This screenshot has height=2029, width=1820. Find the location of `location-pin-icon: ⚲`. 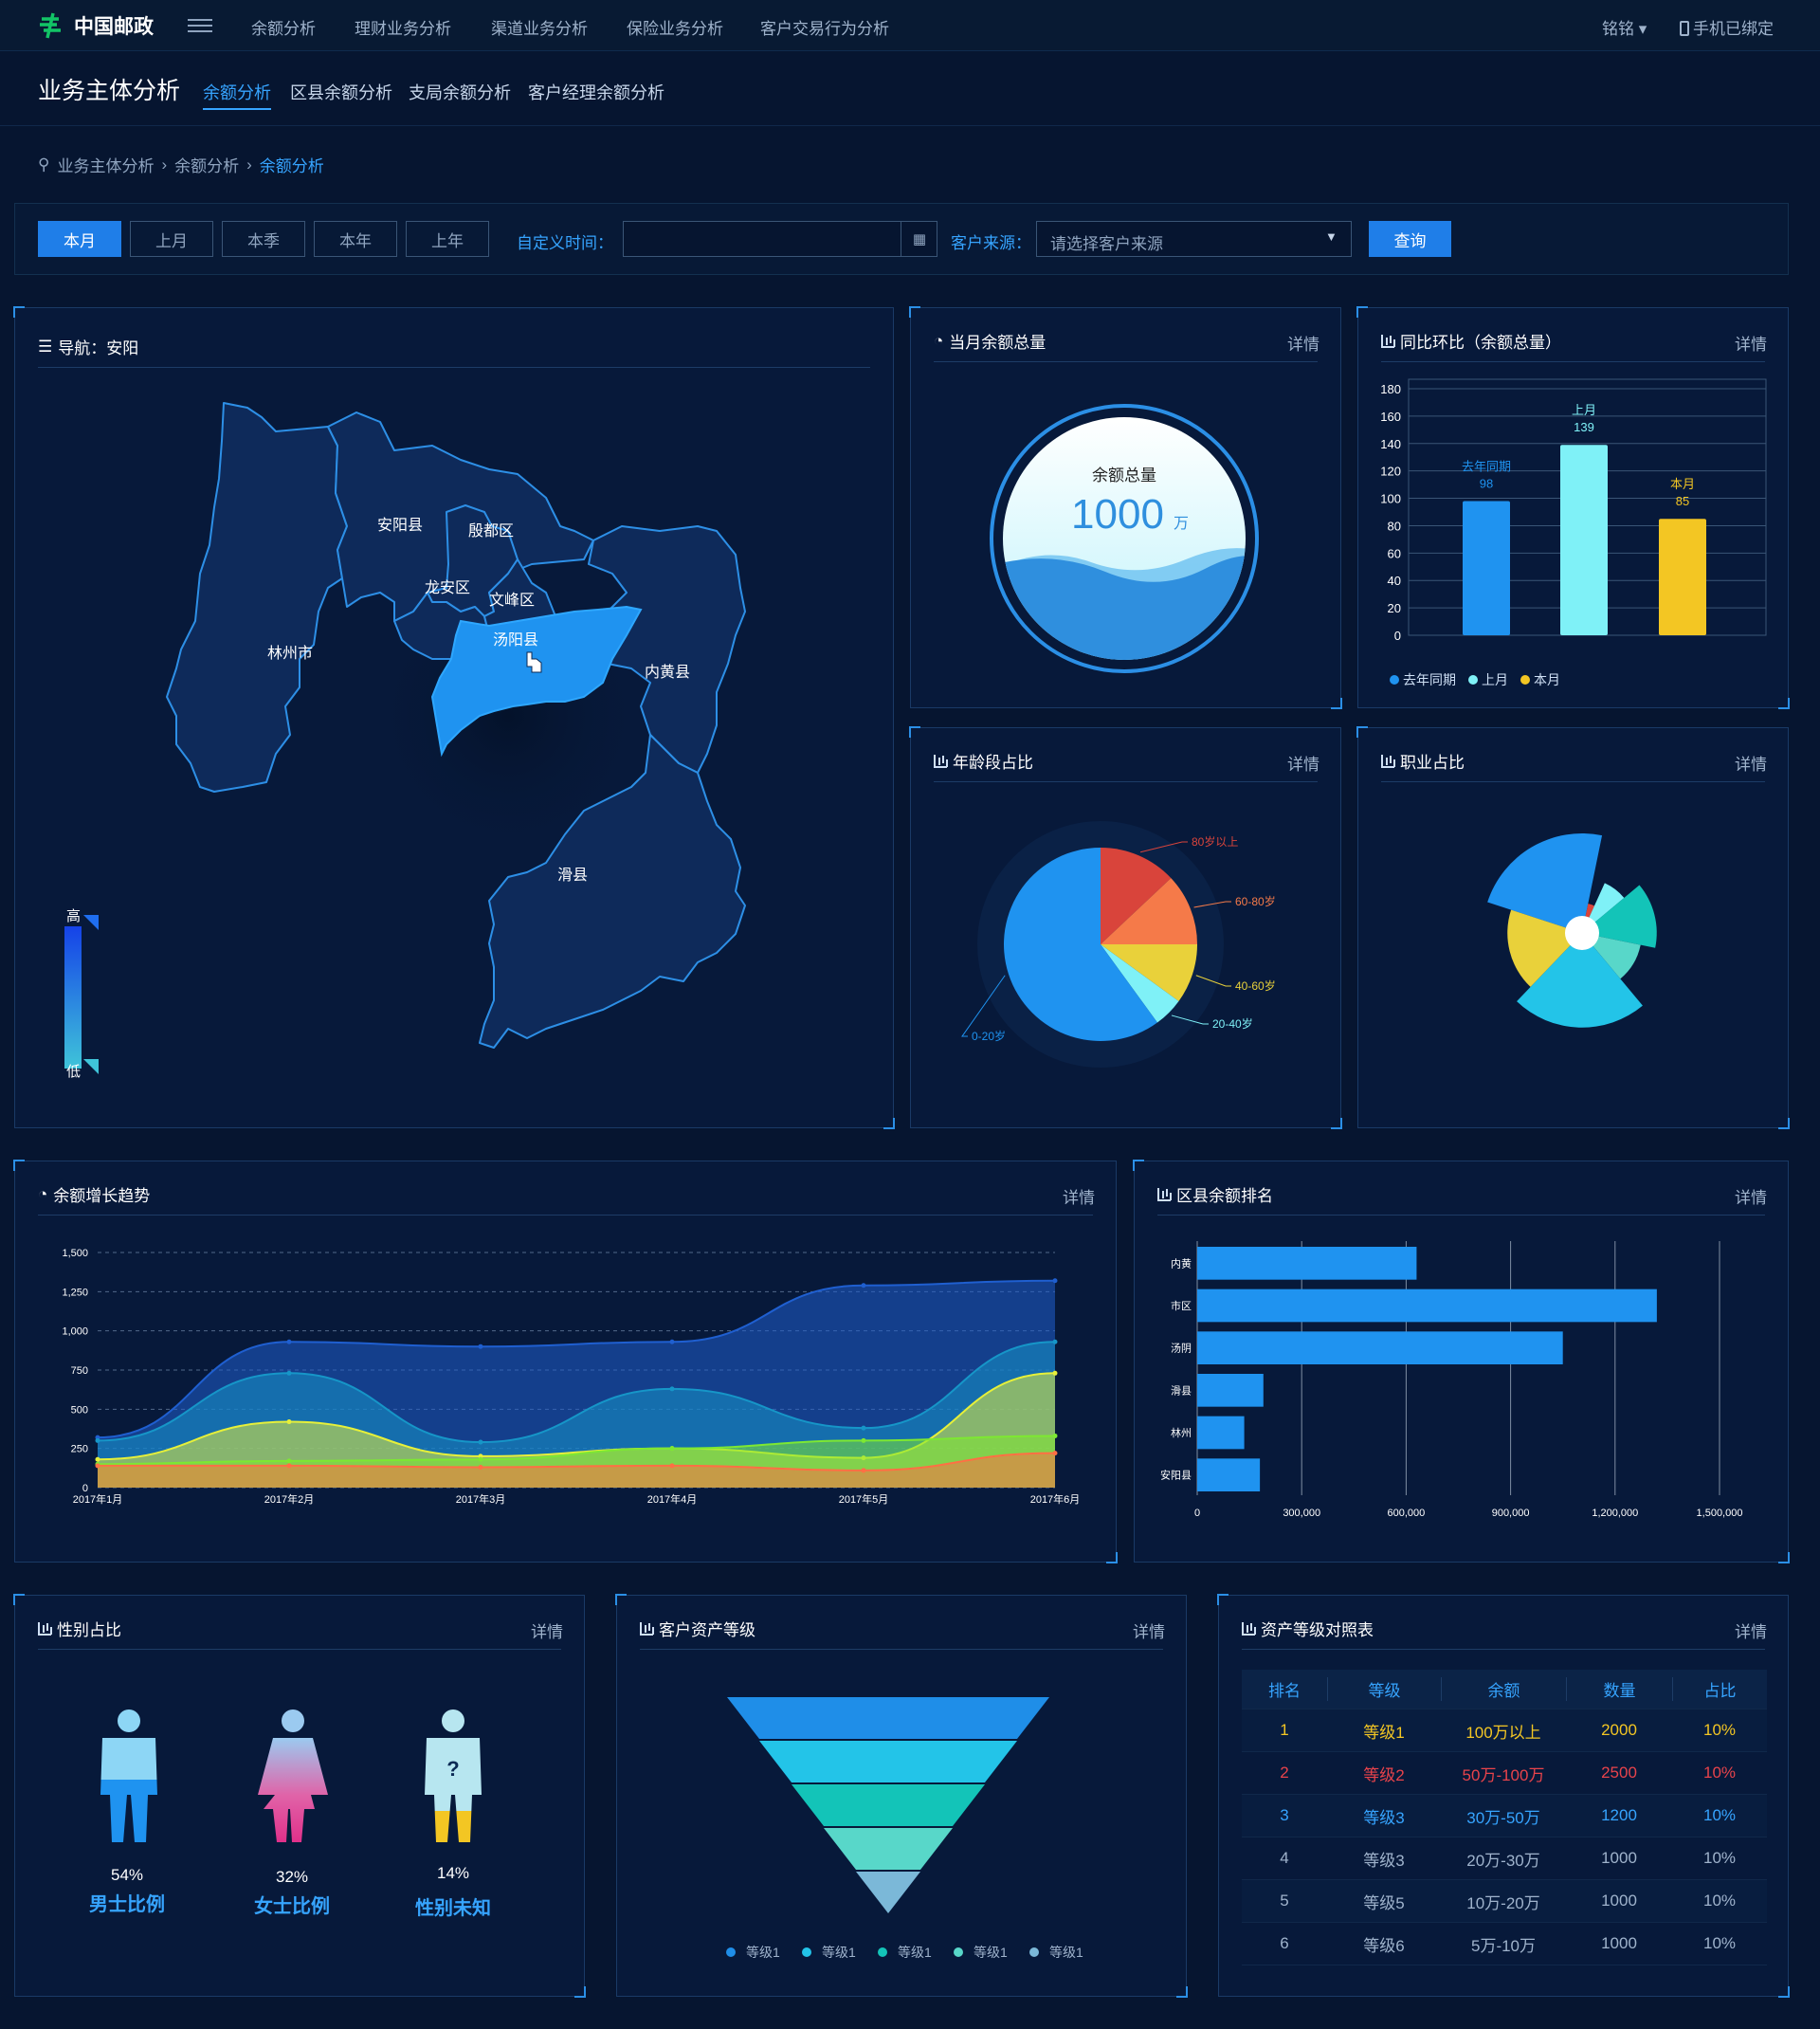

location-pin-icon: ⚲ is located at coordinates (44, 164).